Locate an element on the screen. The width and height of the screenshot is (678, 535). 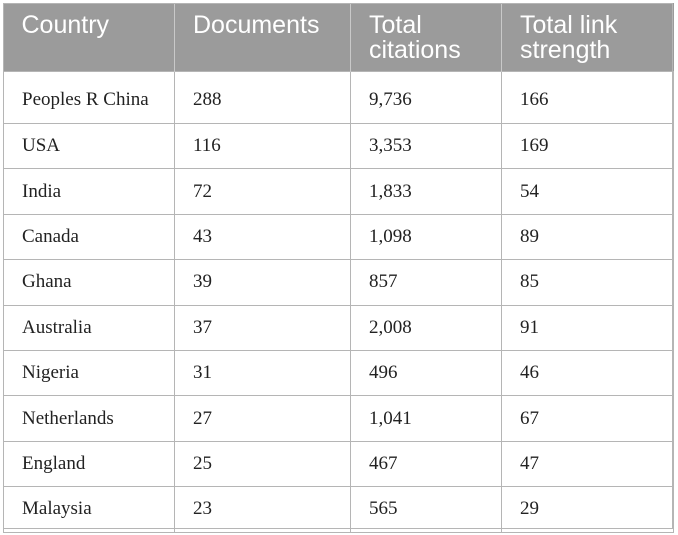
cell-country: Australia is located at coordinates (89, 327).